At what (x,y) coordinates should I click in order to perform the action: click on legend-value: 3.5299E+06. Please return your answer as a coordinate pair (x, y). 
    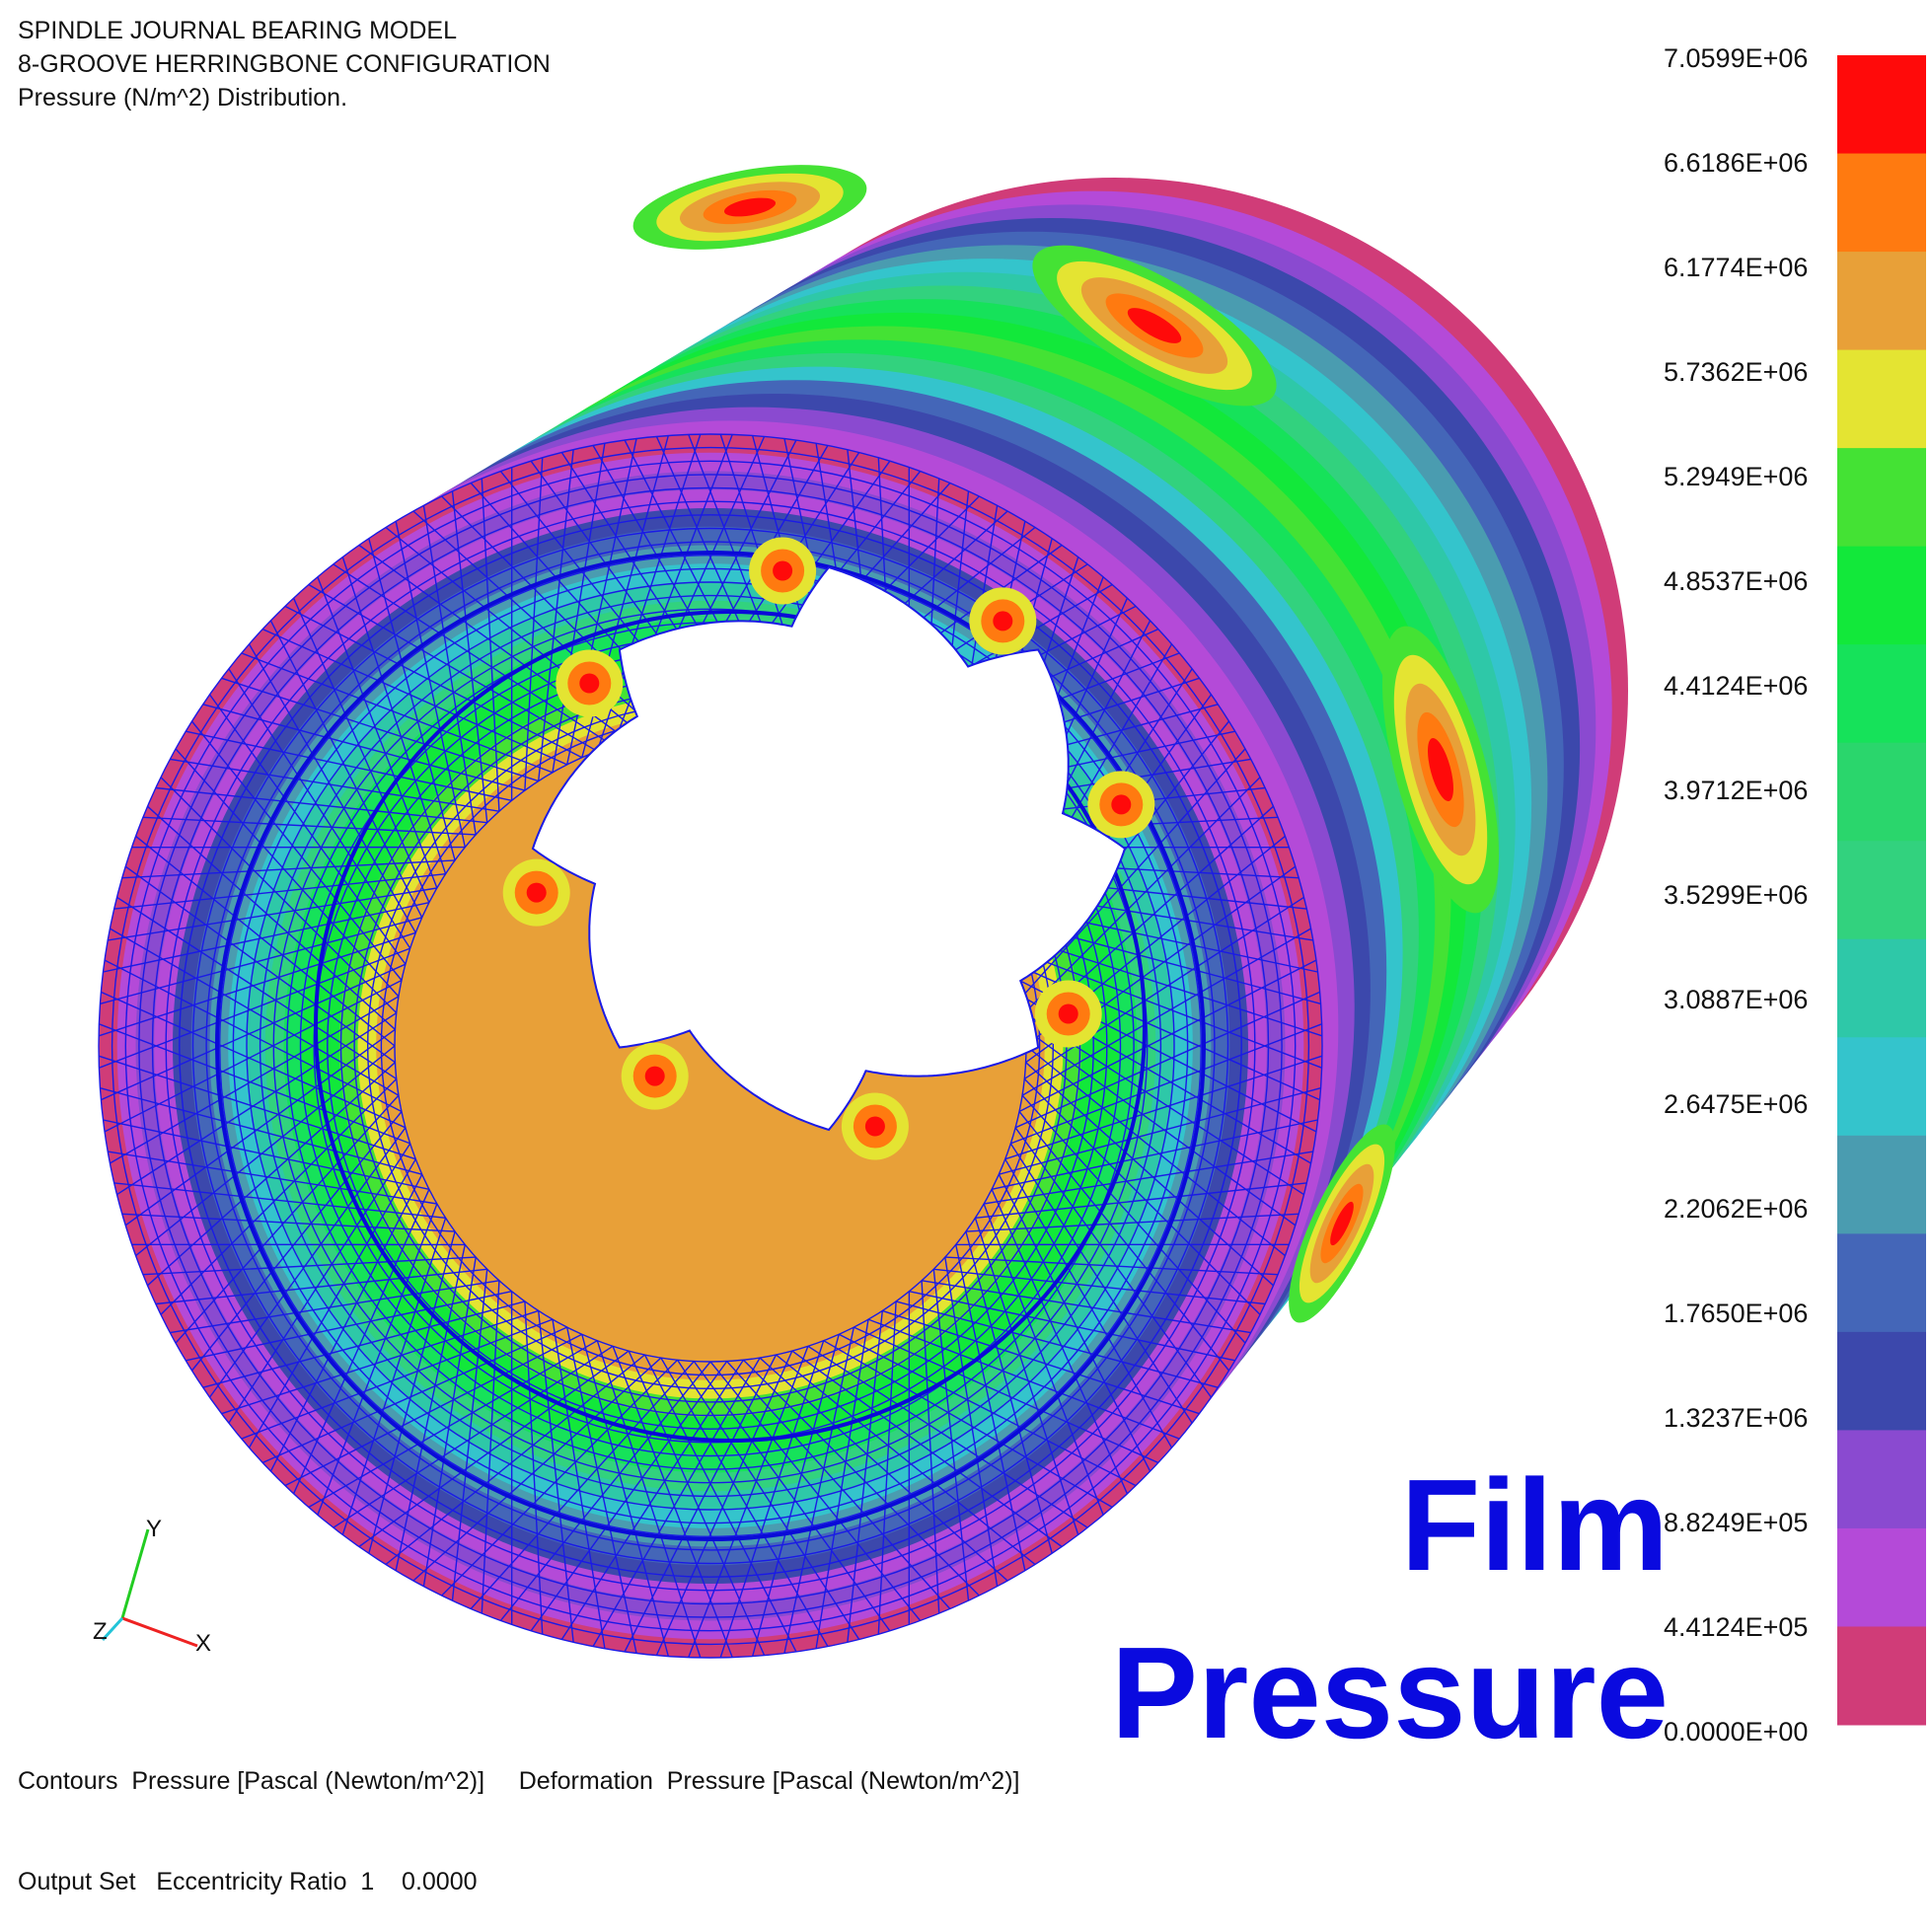
    Looking at the image, I should click on (1736, 895).